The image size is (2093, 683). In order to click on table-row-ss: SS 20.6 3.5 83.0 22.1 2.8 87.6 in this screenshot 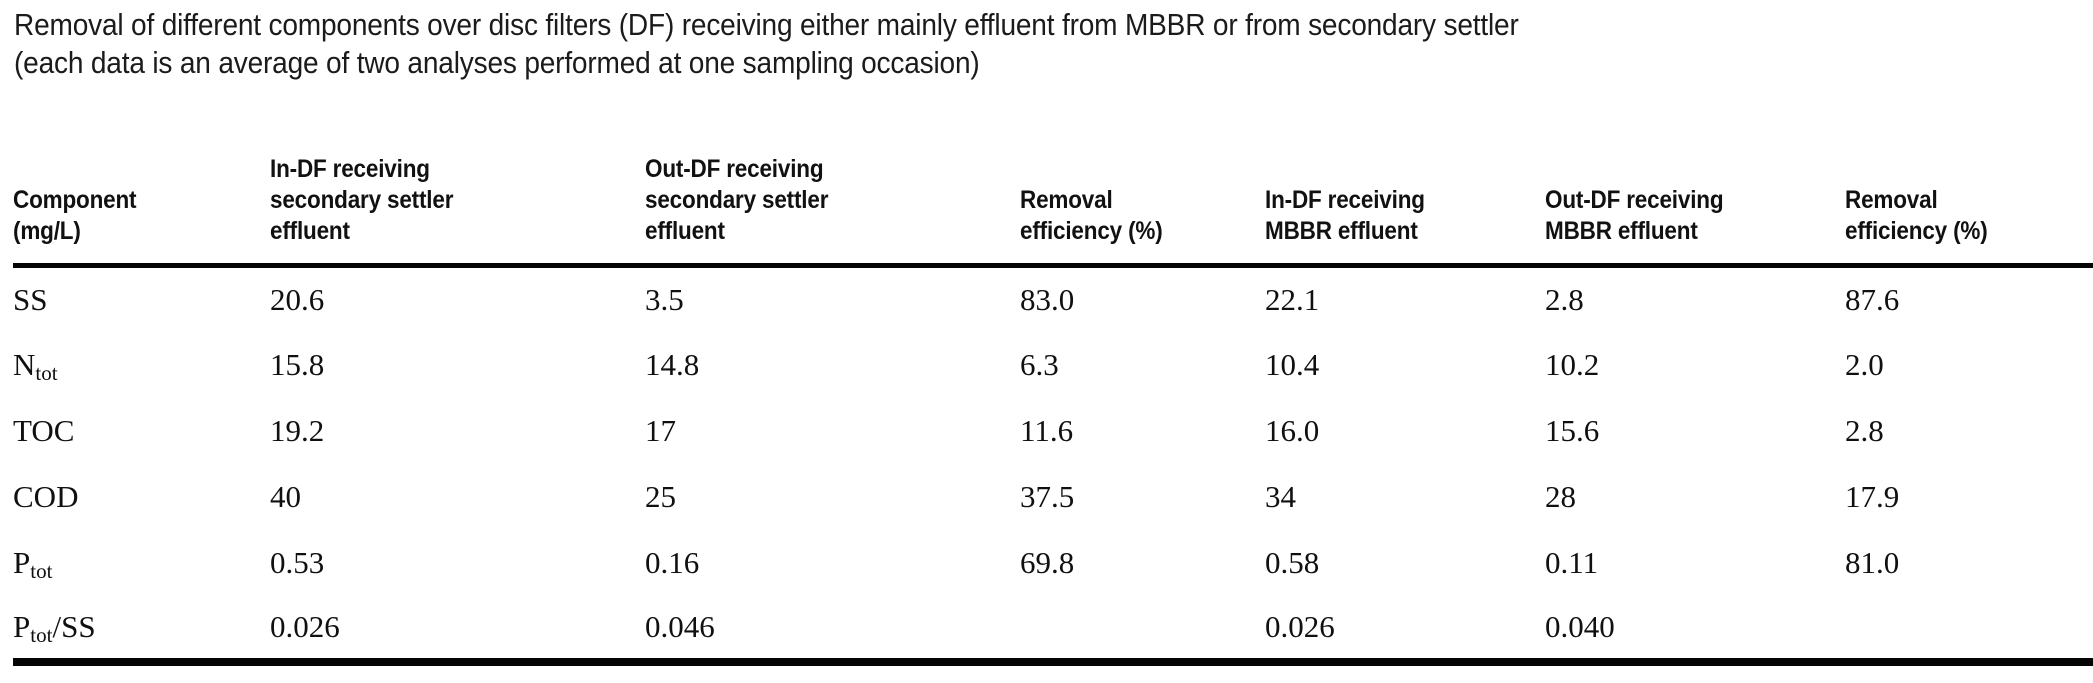, I will do `click(1053, 299)`.